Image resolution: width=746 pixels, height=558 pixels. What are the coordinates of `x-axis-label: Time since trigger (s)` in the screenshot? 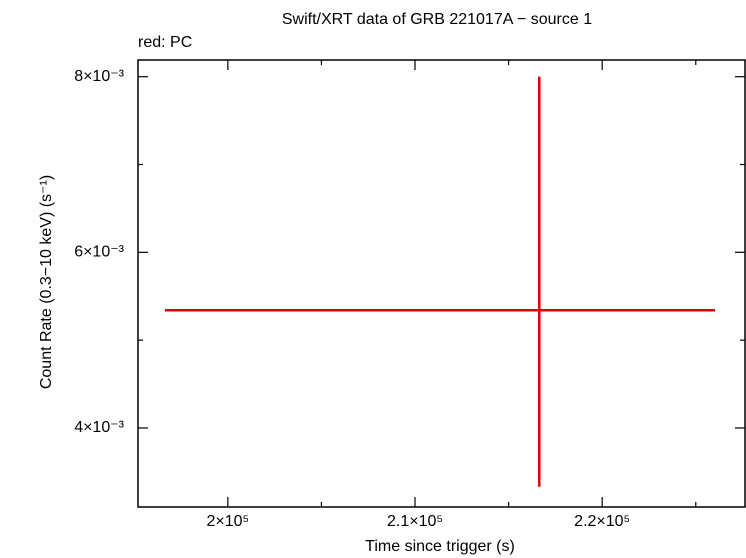 It's located at (440, 546).